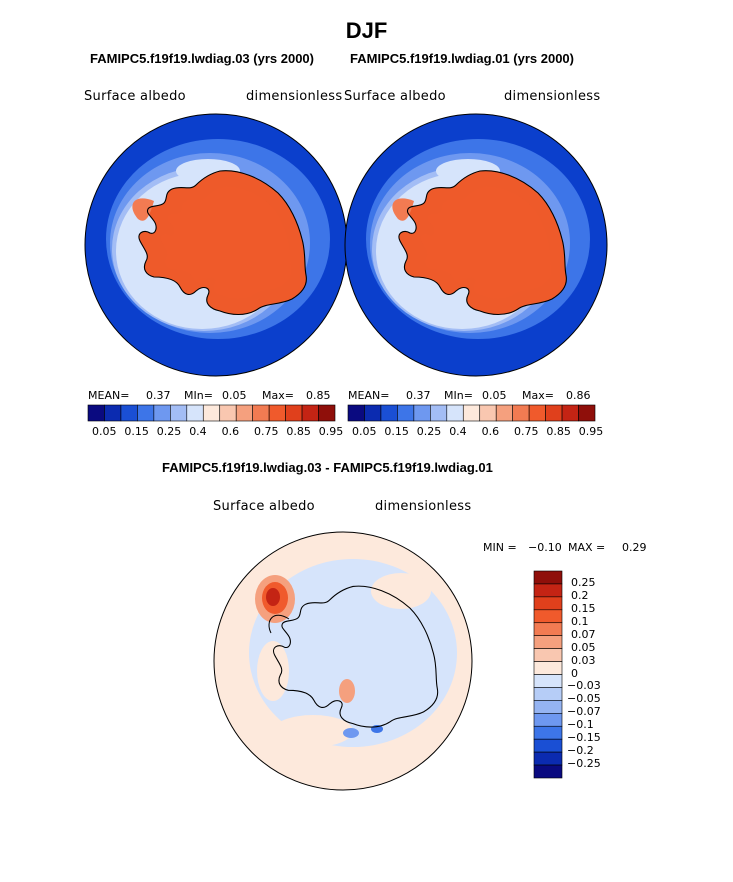 Image resolution: width=733 pixels, height=882 pixels. I want to click on diff-colorbar-tick-label: −0.1, so click(580, 725).